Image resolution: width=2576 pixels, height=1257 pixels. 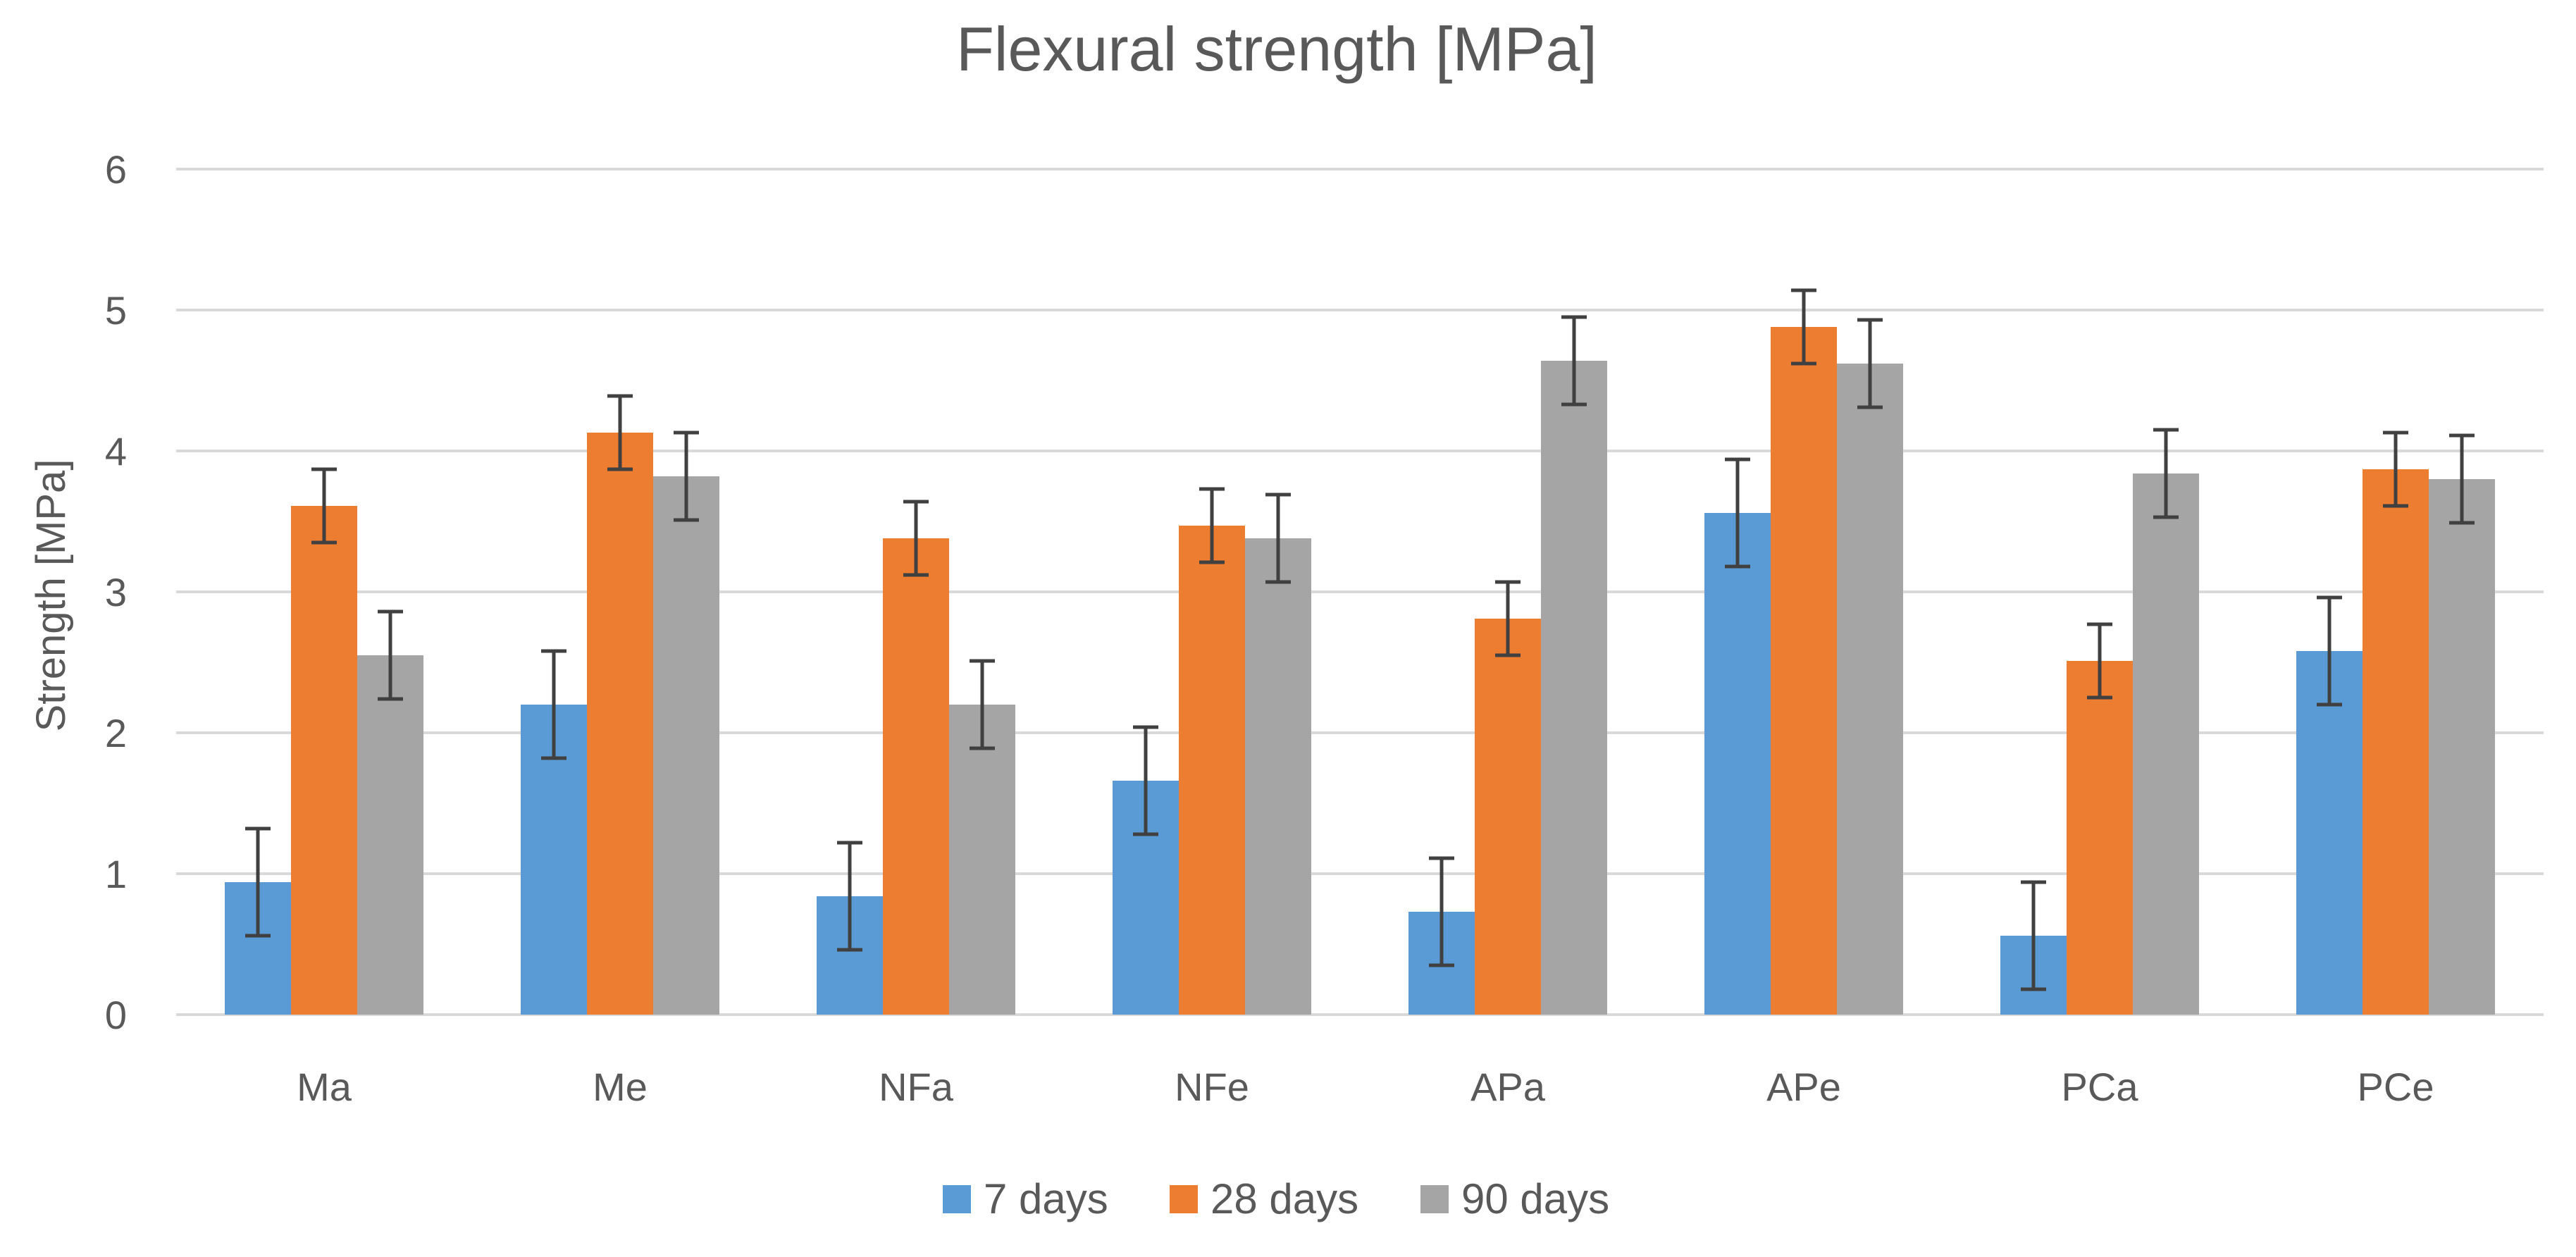 What do you see at coordinates (2462, 479) in the screenshot?
I see `error-bar-PCe-90-days` at bounding box center [2462, 479].